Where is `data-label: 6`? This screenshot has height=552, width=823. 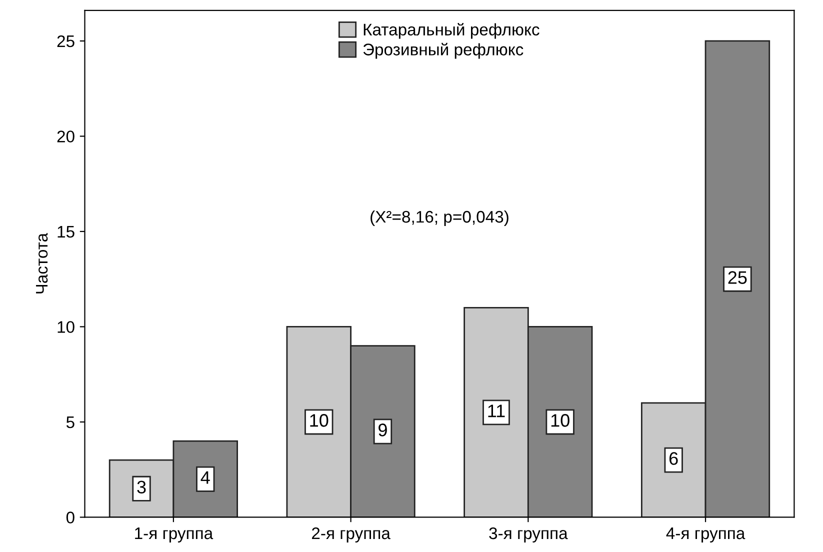
data-label: 6 is located at coordinates (673, 458).